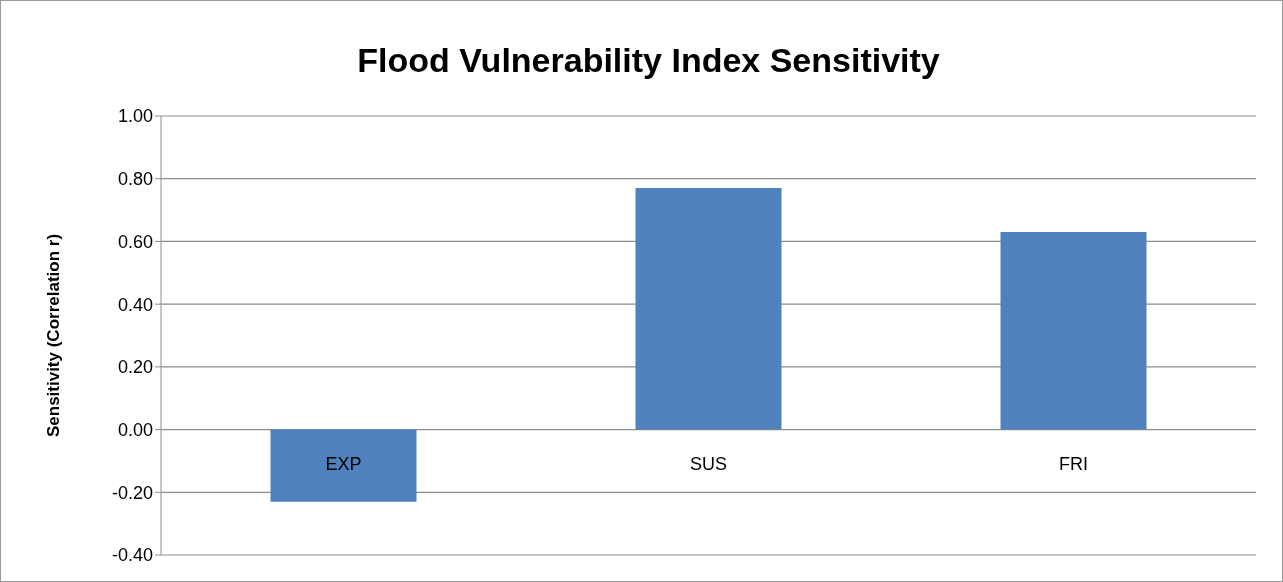 The image size is (1283, 582). Describe the element at coordinates (54, 335) in the screenshot. I see `y-axis-title: Sensitivity (Correlation r)` at that location.